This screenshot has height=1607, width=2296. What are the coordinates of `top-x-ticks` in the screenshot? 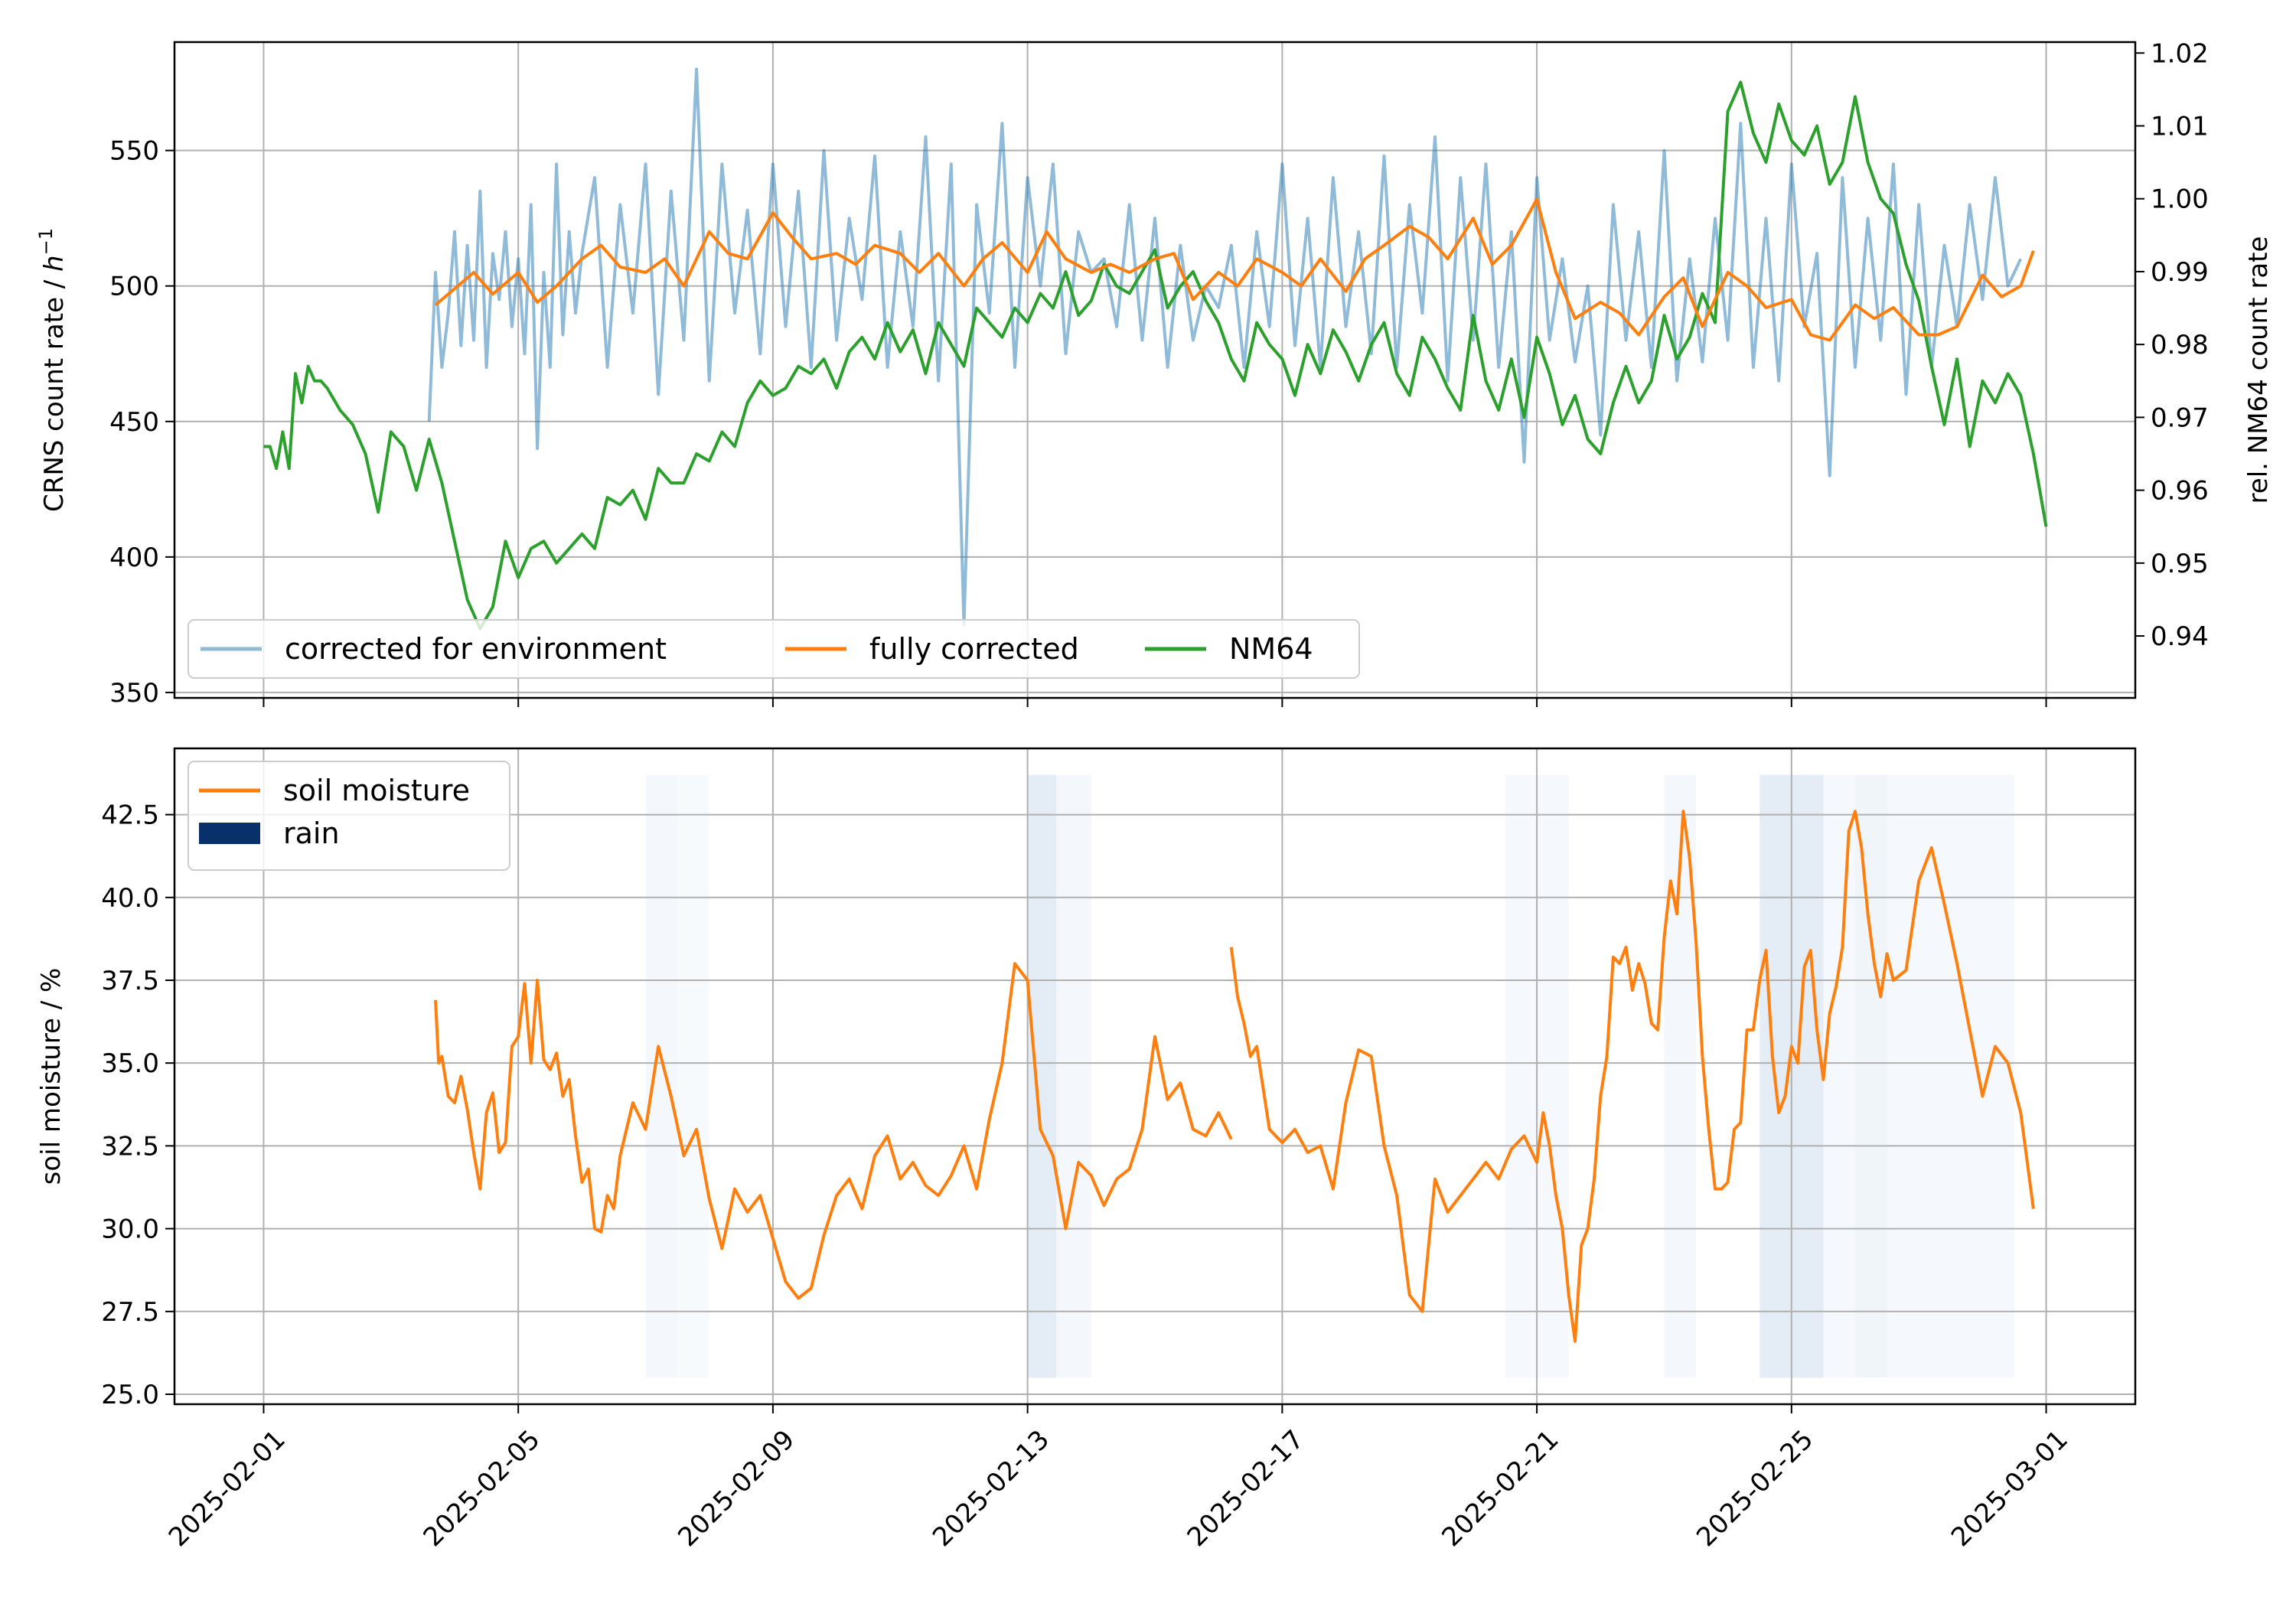 It's located at (1155, 703).